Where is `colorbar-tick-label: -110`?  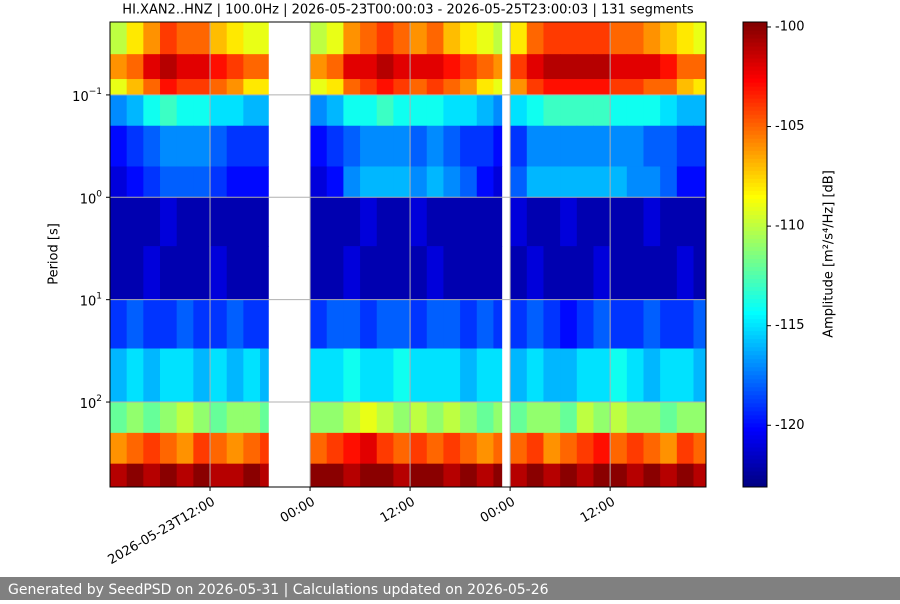
colorbar-tick-label: -110 is located at coordinates (790, 226).